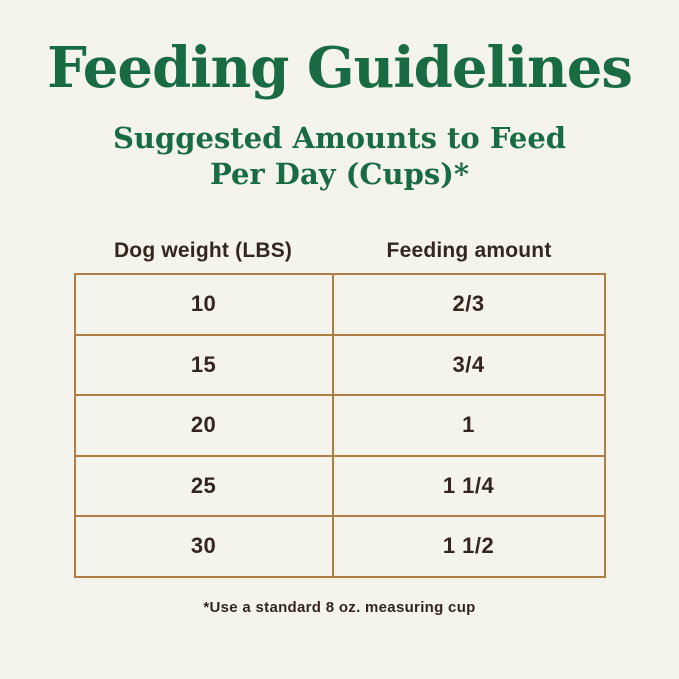 This screenshot has width=679, height=679. I want to click on column-header-feeding-amount: Feeding amount, so click(469, 250).